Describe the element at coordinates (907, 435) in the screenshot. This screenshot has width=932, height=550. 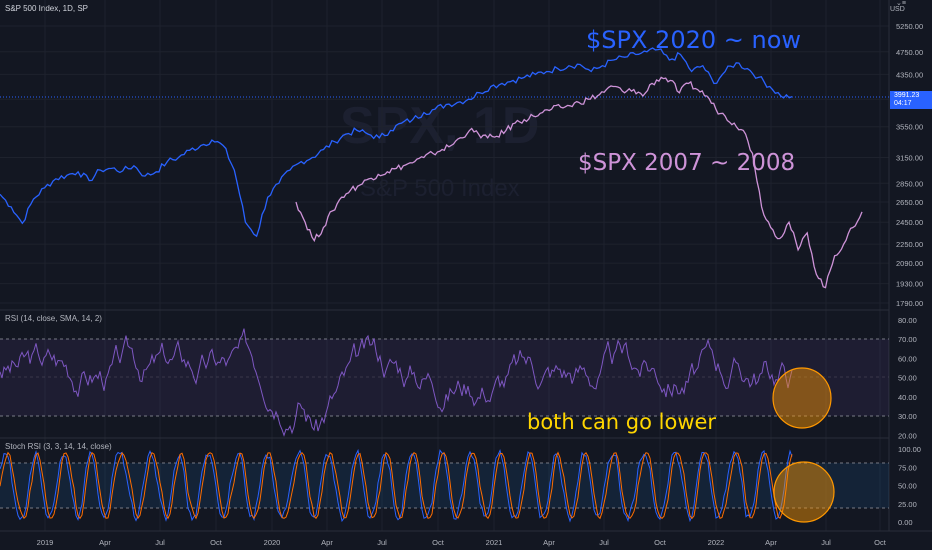
I see `rsi-tick-label: 20.00` at that location.